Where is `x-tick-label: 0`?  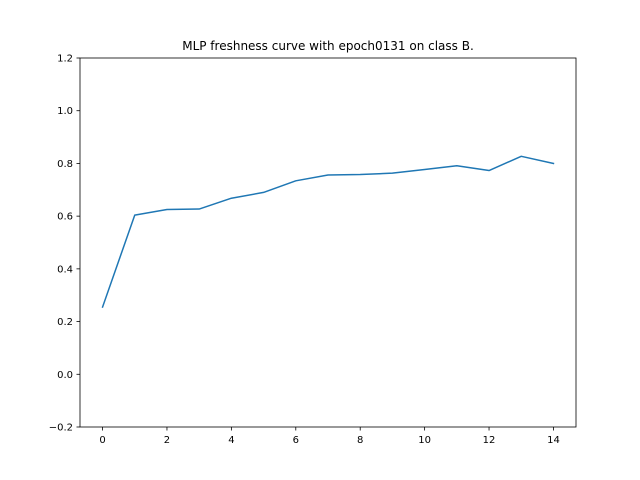
x-tick-label: 0 is located at coordinates (102, 440).